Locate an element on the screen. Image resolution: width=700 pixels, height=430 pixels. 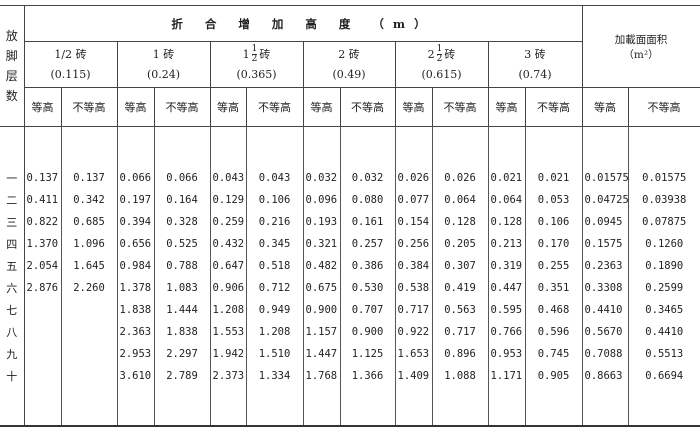
level-label: 七 is located at coordinates (12, 310).